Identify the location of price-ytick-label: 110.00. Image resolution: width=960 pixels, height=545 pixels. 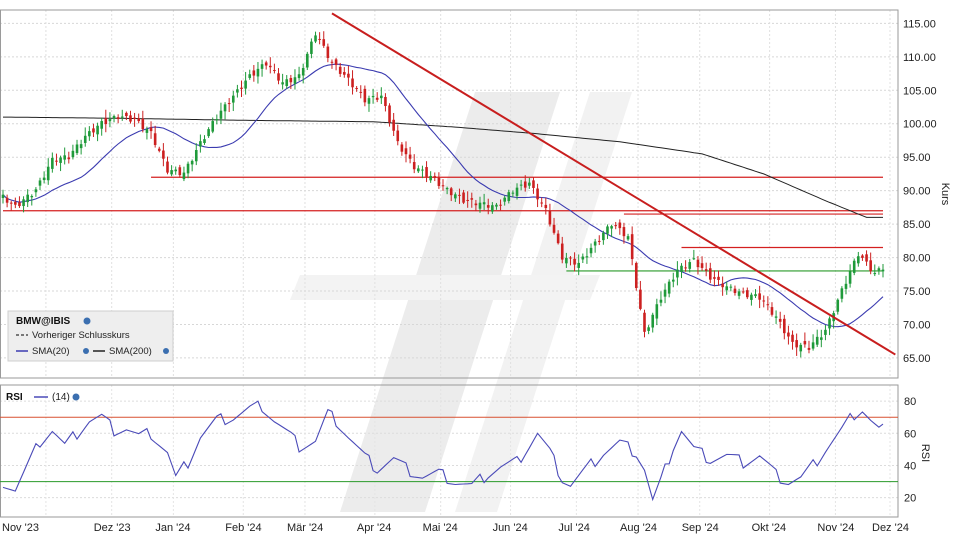
(919, 58).